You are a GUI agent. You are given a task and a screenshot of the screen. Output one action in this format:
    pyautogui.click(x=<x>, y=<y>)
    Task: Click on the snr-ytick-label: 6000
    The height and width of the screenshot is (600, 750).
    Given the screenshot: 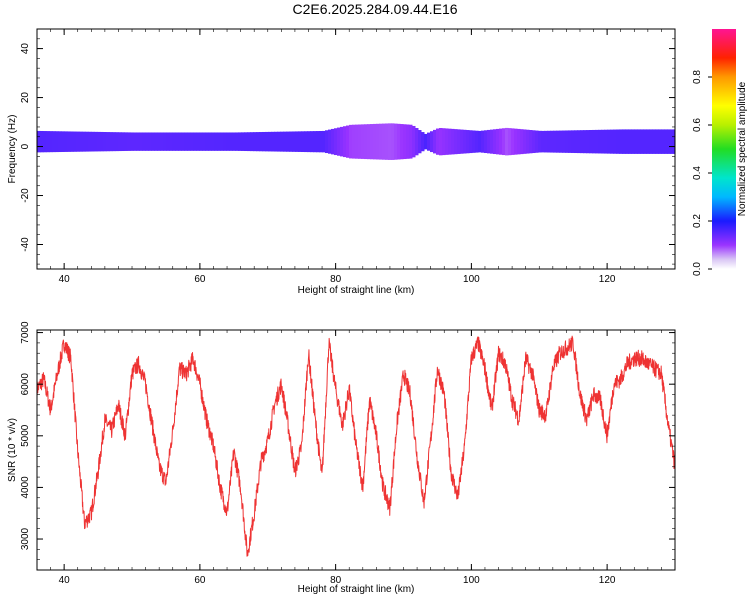 What is the action you would take?
    pyautogui.click(x=25, y=384)
    